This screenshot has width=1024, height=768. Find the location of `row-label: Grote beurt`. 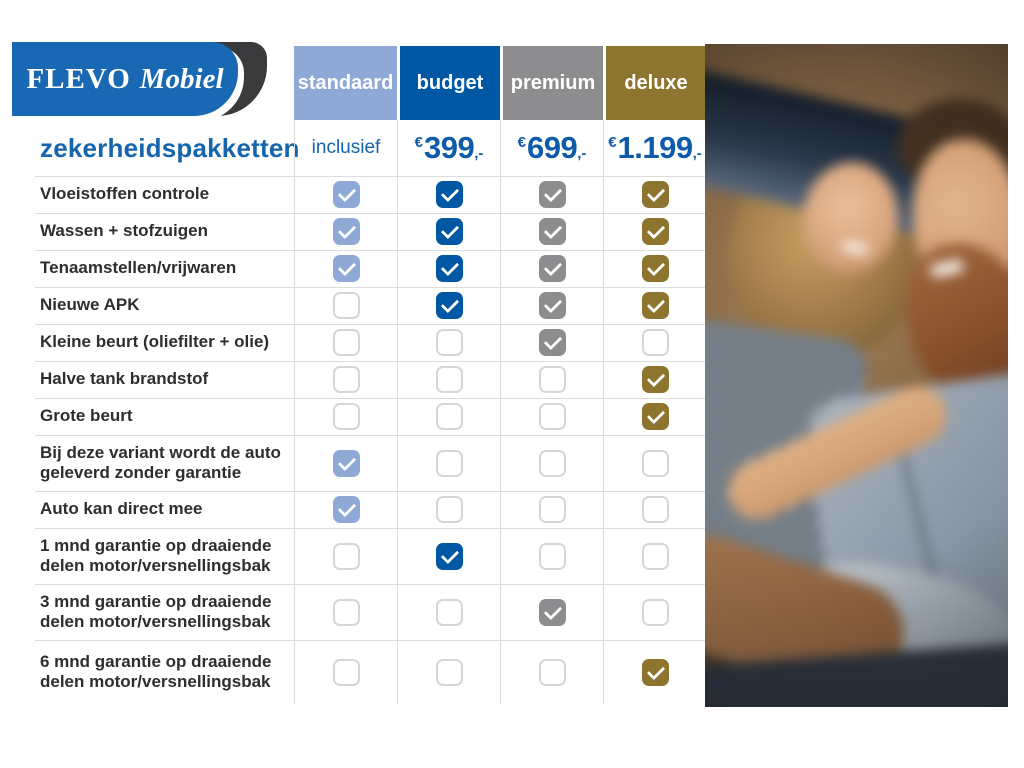

row-label: Grote beurt is located at coordinates (86, 416).